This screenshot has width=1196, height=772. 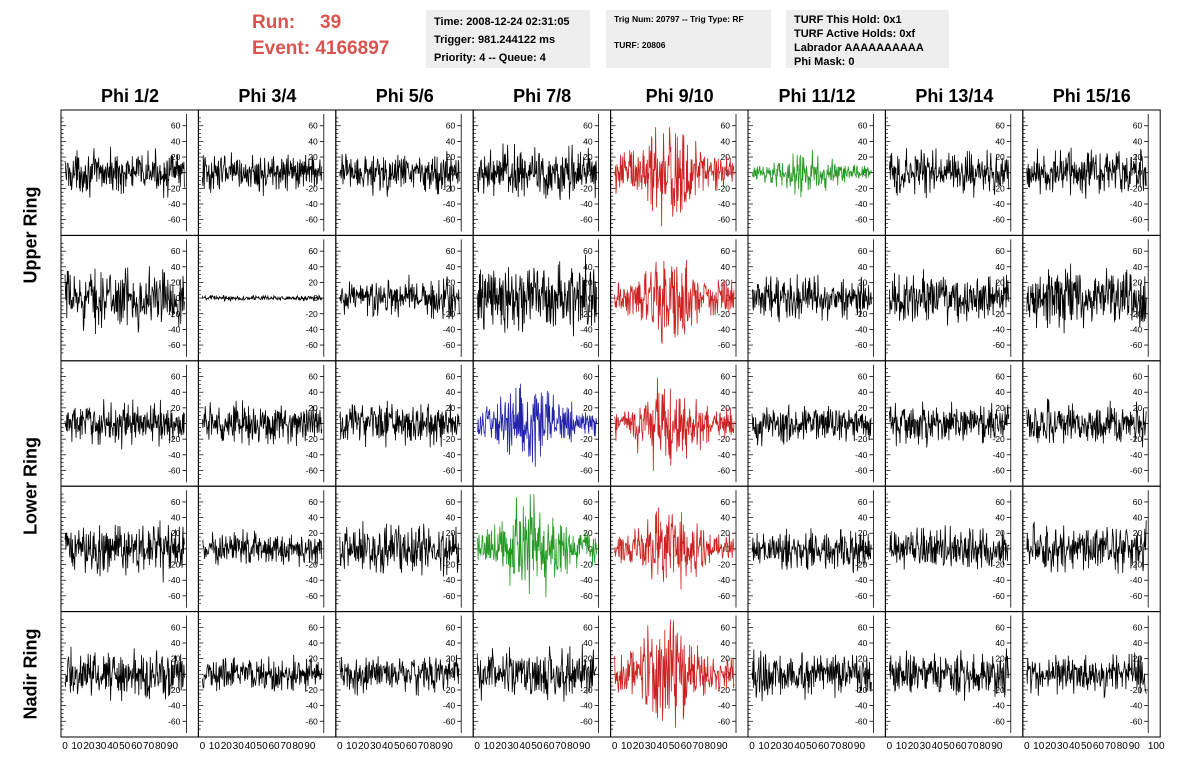 I want to click on x-tick-label: 60, so click(x=687, y=746).